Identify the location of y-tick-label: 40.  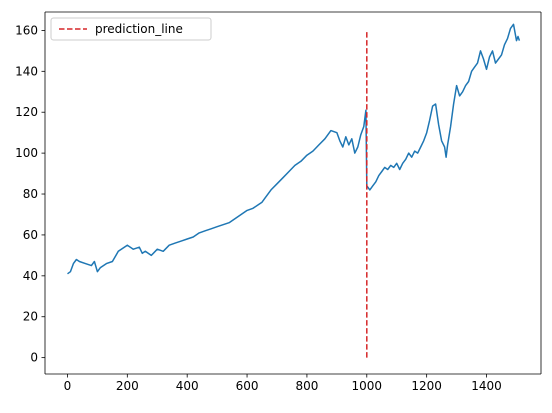
(30, 276).